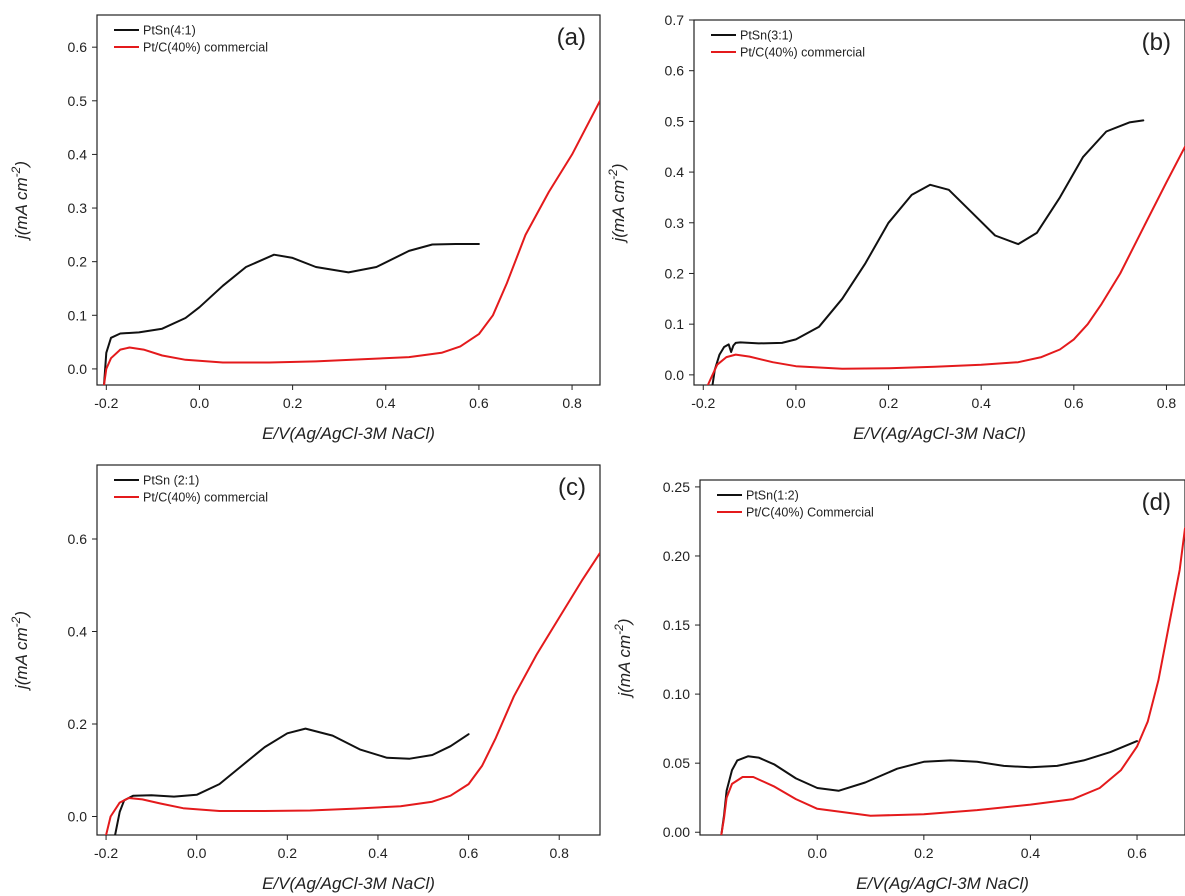  What do you see at coordinates (772, 496) in the screenshot?
I see `legend-label: PtSn(1:2)` at bounding box center [772, 496].